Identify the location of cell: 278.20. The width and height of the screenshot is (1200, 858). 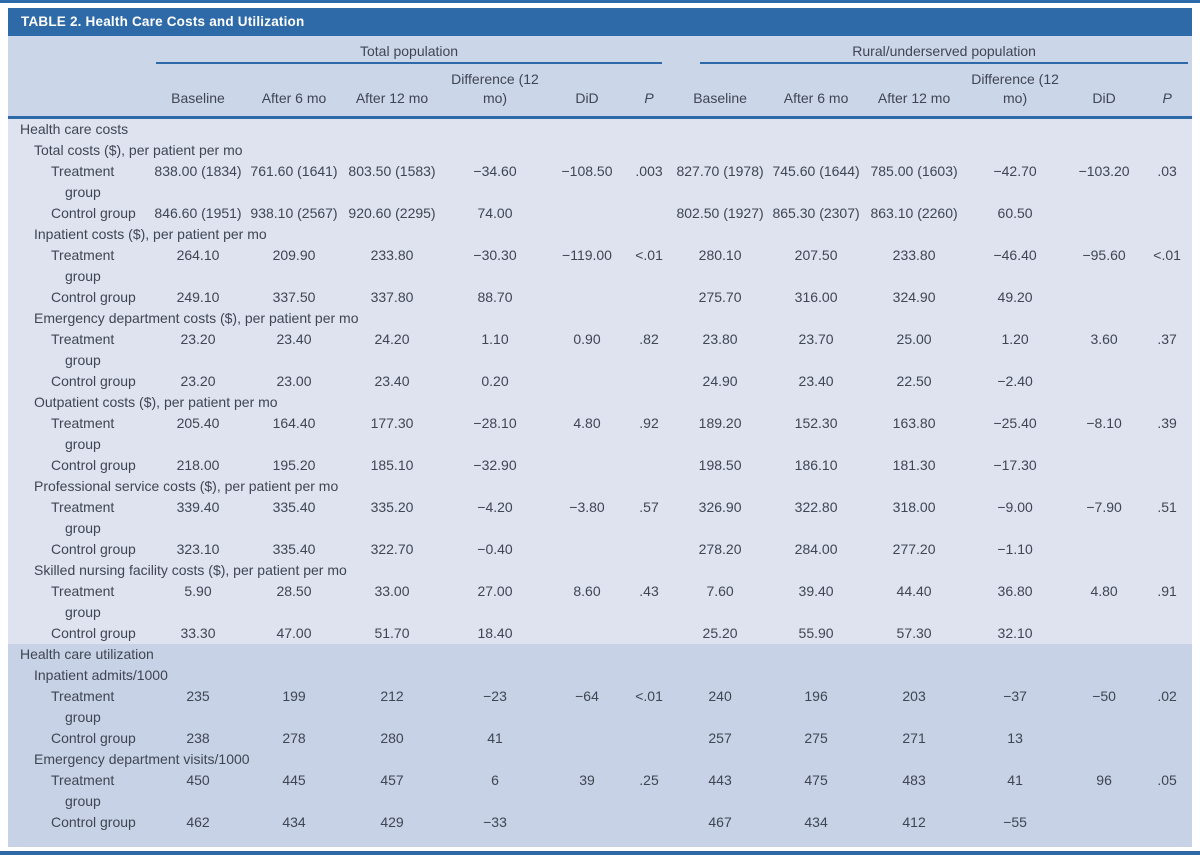
(720, 549).